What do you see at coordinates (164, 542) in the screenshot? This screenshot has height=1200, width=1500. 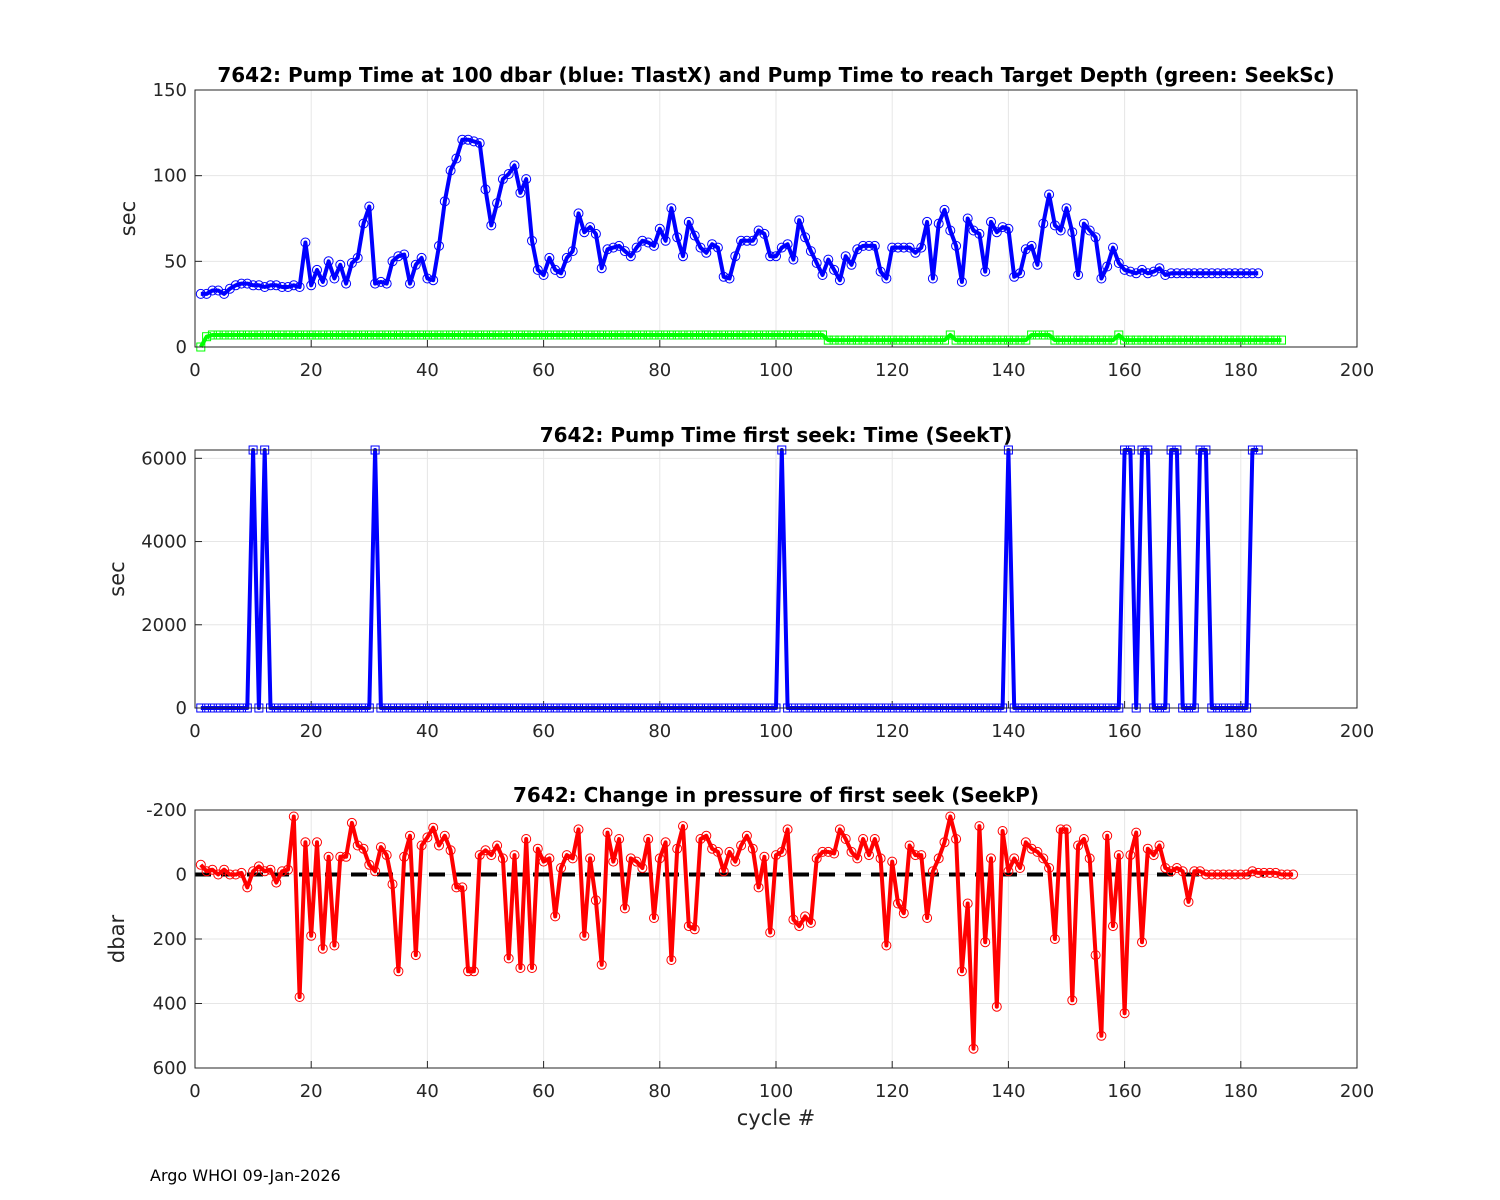 I see `y-tick-label: 4000` at bounding box center [164, 542].